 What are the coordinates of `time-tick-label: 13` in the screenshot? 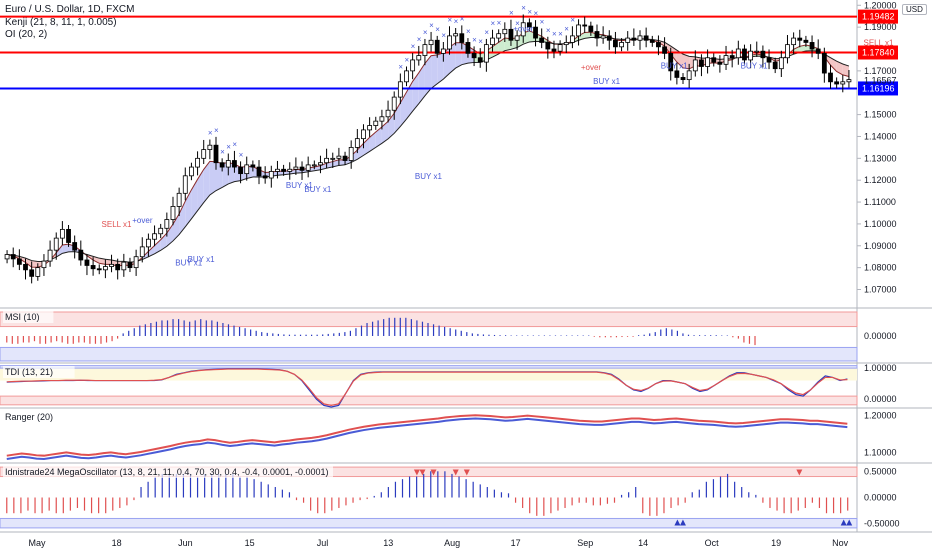 It's located at (388, 543).